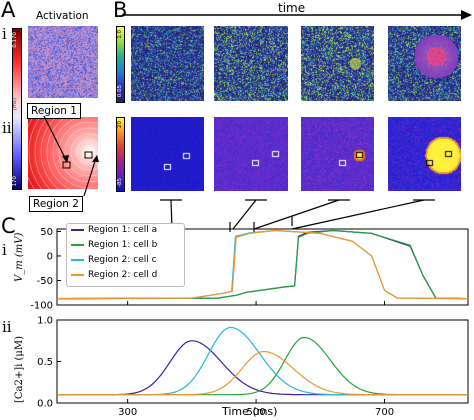 Image resolution: width=474 pixels, height=420 pixels. I want to click on ca-series-c, so click(262, 361).